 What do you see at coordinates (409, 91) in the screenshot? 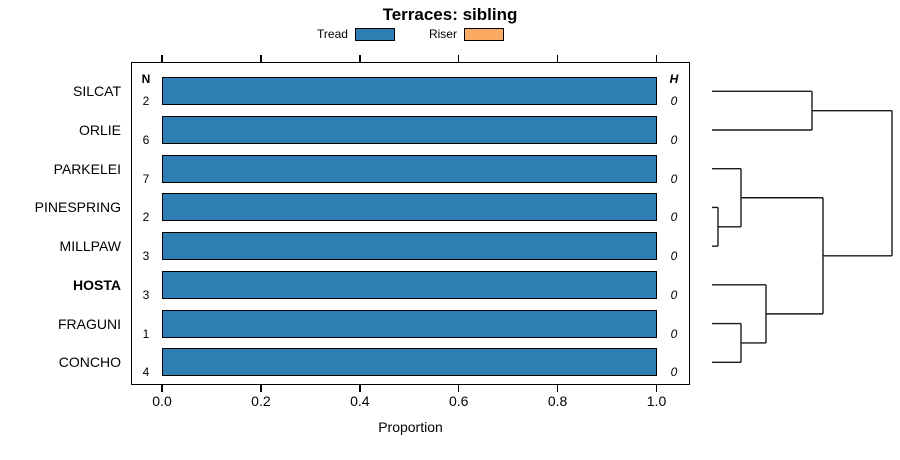
I see `bar-tread-silcat` at bounding box center [409, 91].